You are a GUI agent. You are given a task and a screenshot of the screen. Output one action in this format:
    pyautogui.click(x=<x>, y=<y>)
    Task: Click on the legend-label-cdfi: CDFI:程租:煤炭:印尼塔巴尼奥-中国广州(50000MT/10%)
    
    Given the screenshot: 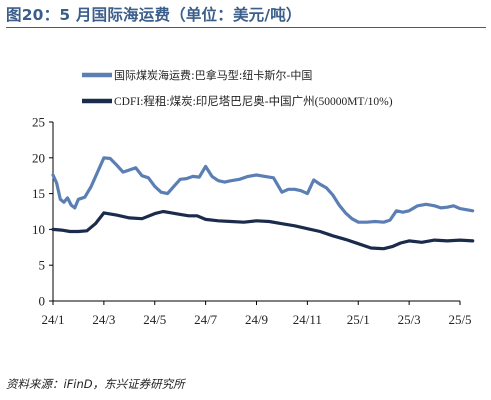 What is the action you would take?
    pyautogui.click(x=253, y=101)
    